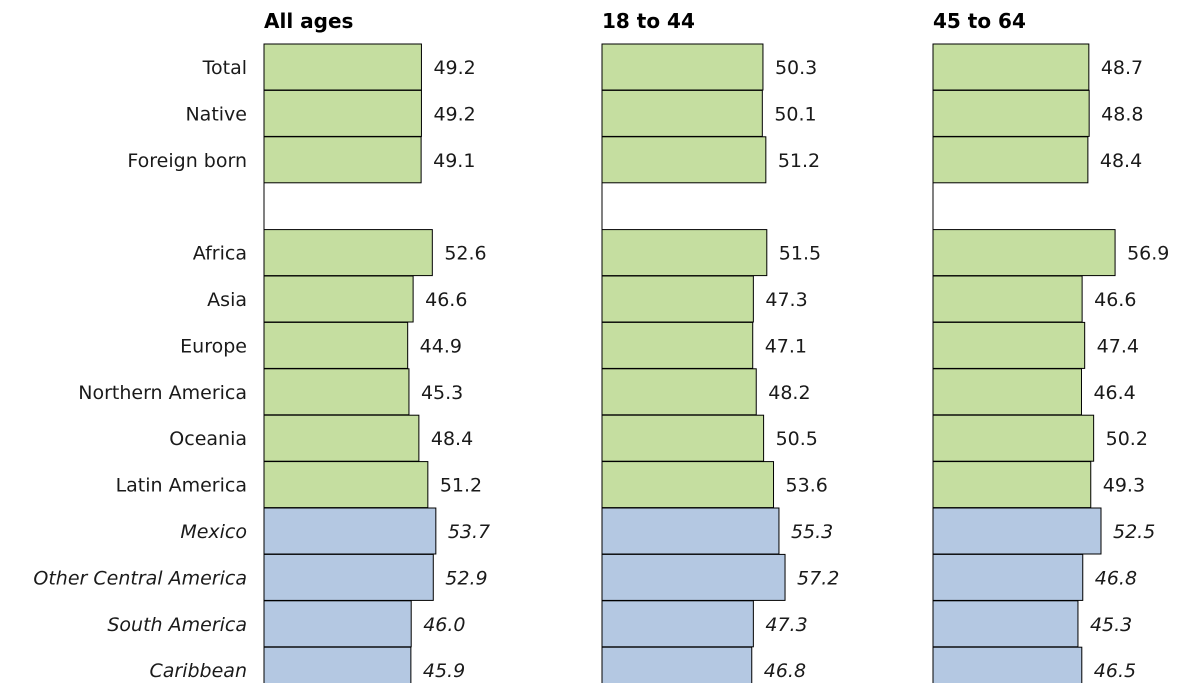 Image resolution: width=1200 pixels, height=688 pixels. What do you see at coordinates (454, 161) in the screenshot?
I see `data-label: 49.1` at bounding box center [454, 161].